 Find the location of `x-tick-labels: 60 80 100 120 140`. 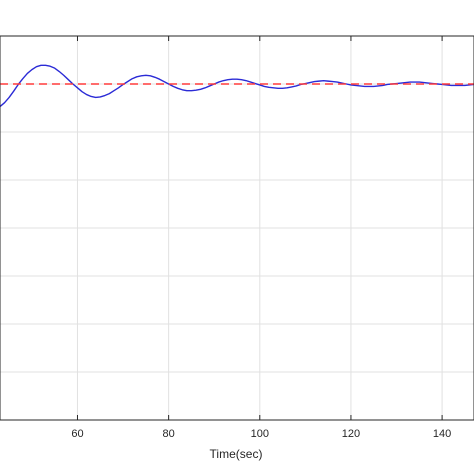

x-tick-labels: 60 80 100 120 140 is located at coordinates (261, 434).